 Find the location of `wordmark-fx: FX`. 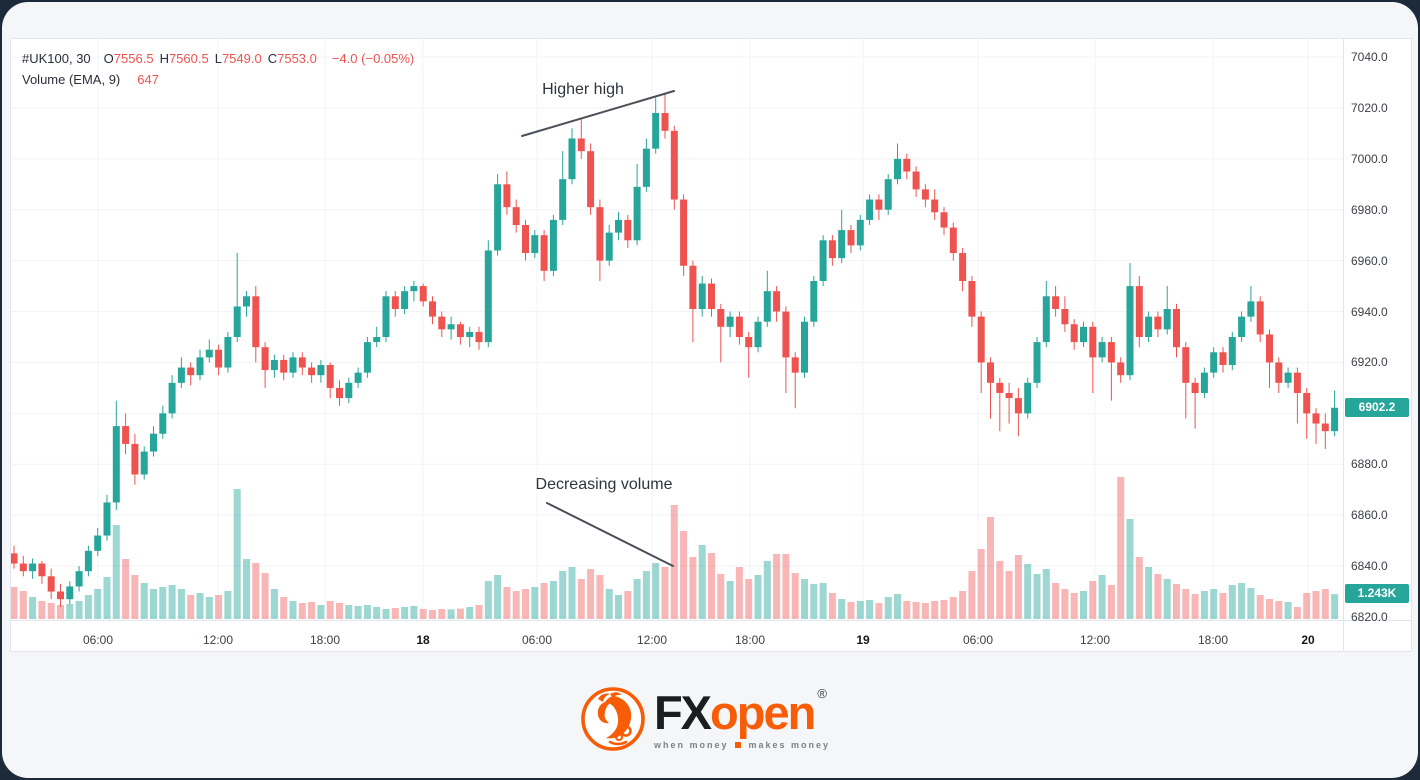

wordmark-fx: FX is located at coordinates (682, 712).